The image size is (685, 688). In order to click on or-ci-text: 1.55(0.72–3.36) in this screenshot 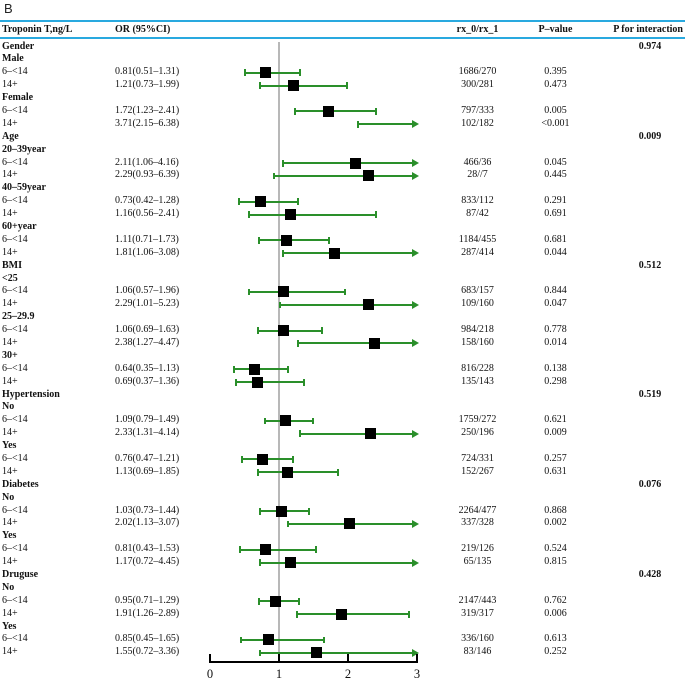, I will do `click(147, 652)`.